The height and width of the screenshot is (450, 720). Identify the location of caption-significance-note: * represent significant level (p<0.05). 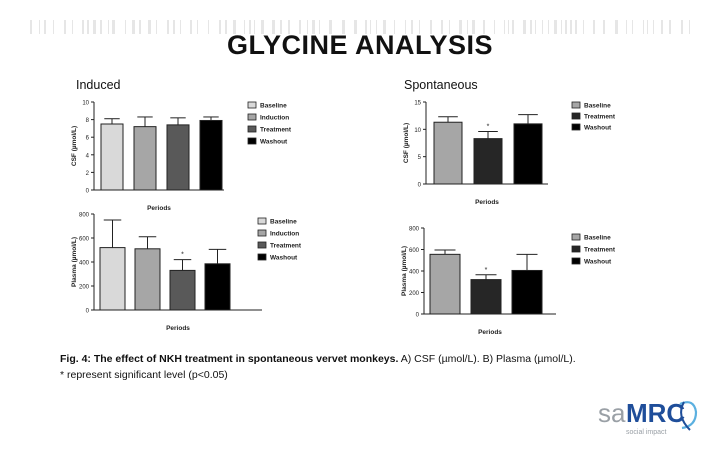
(144, 374).